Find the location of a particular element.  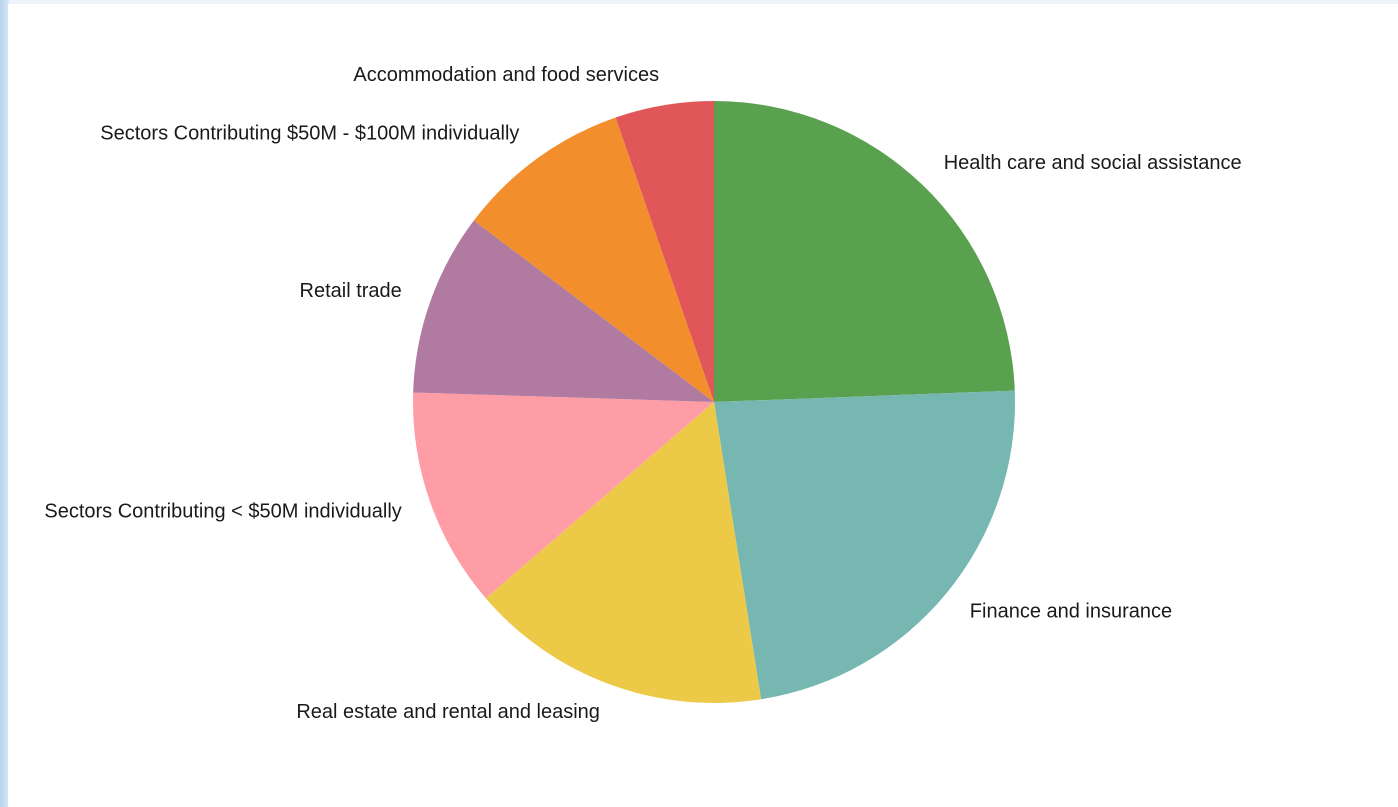

pie-slice-label: Sectors Contributing < $50M individually is located at coordinates (222, 511).